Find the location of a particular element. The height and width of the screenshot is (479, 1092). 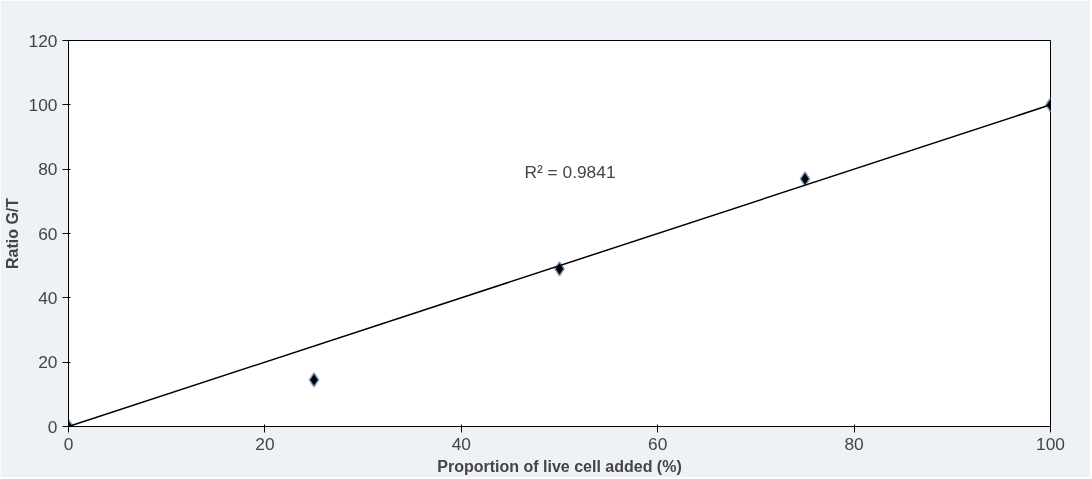

y-tick-label: 120 is located at coordinates (43, 40).